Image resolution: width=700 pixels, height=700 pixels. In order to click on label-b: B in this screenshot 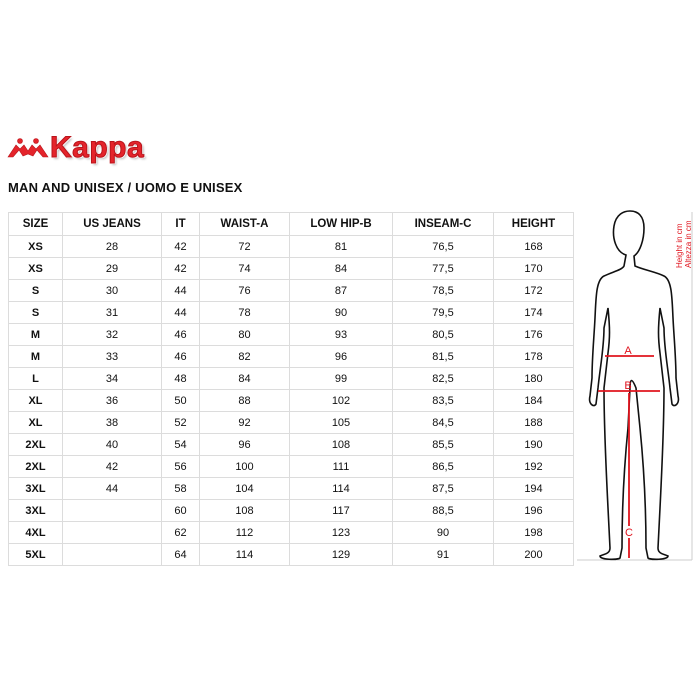, I will do `click(627, 386)`.